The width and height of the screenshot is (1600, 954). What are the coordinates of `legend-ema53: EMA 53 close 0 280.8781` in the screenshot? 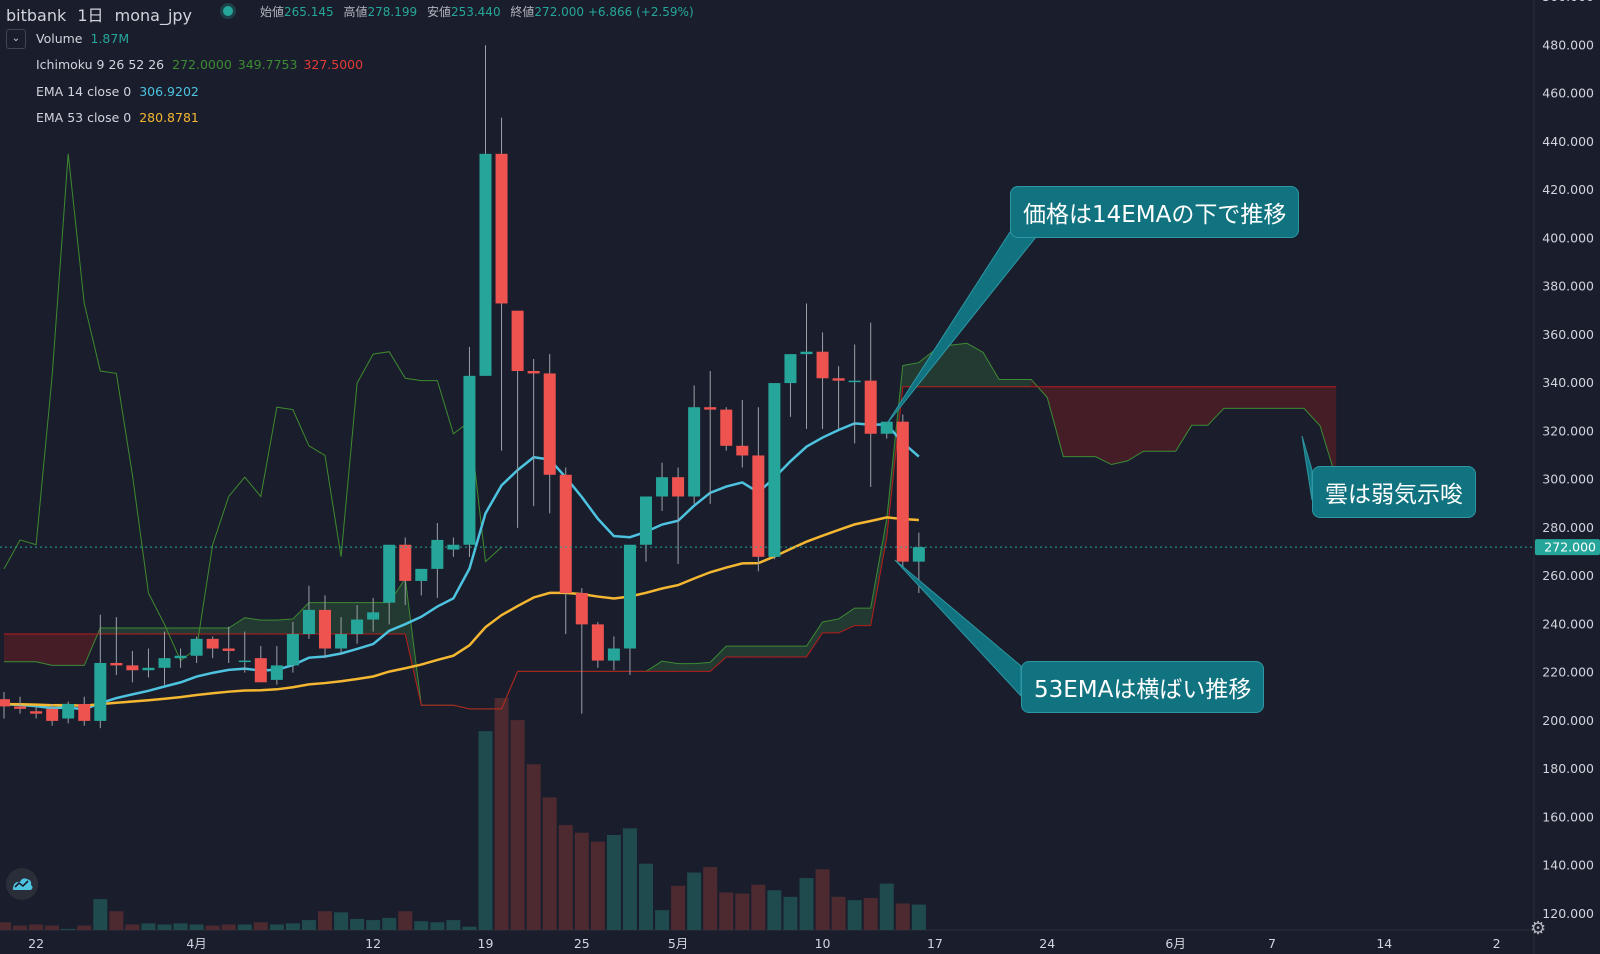 It's located at (117, 117).